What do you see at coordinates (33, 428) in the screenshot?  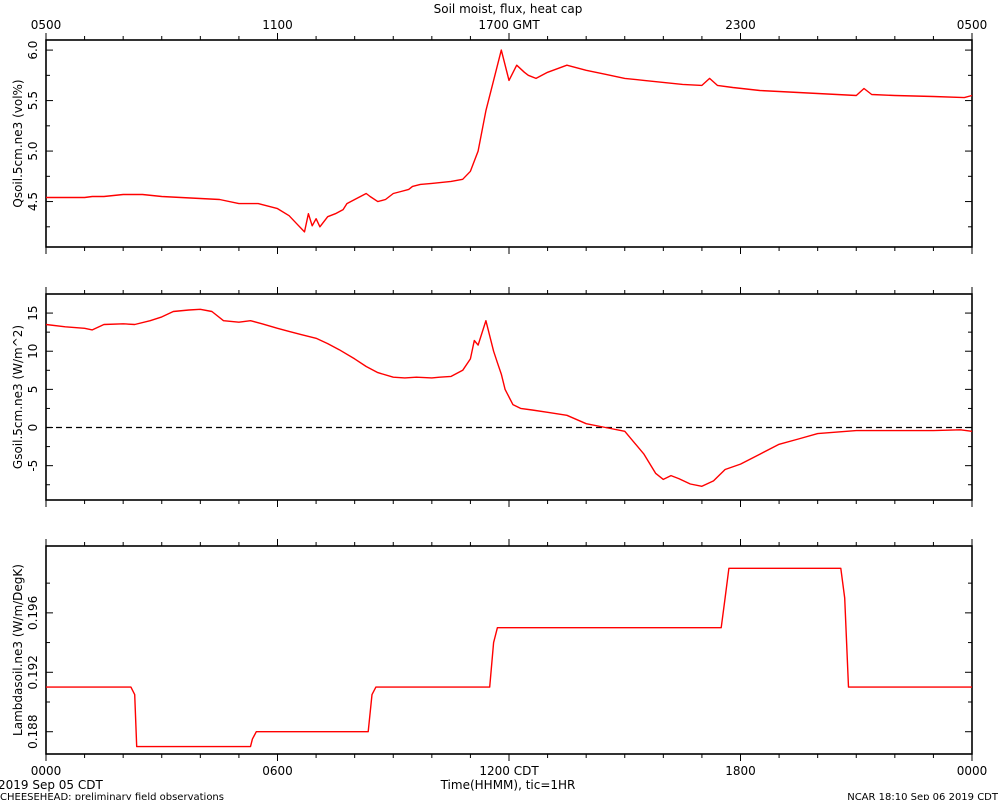 I see `y-tick-label: 0` at bounding box center [33, 428].